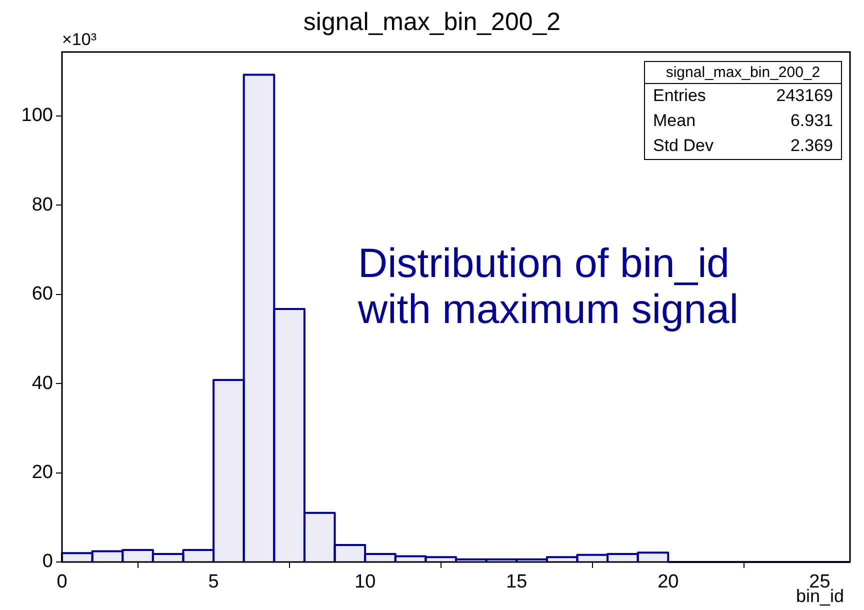 The width and height of the screenshot is (864, 610). Describe the element at coordinates (42, 383) in the screenshot. I see `y-tick-label: 40` at that location.